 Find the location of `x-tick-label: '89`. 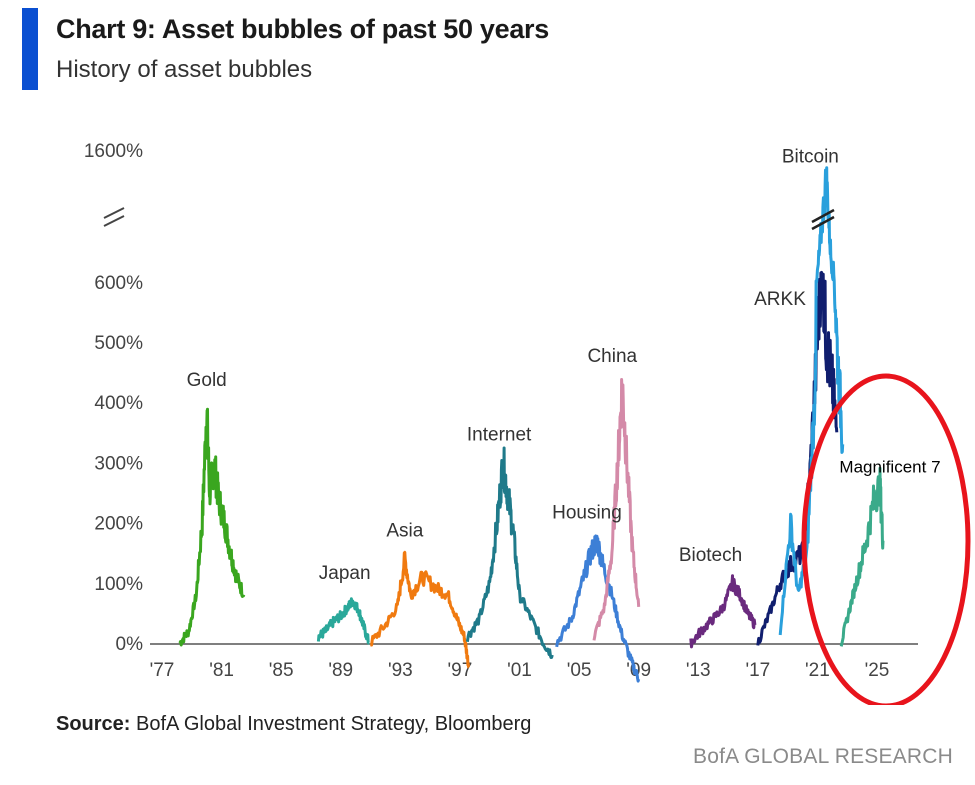

x-tick-label: '89 is located at coordinates (340, 670).